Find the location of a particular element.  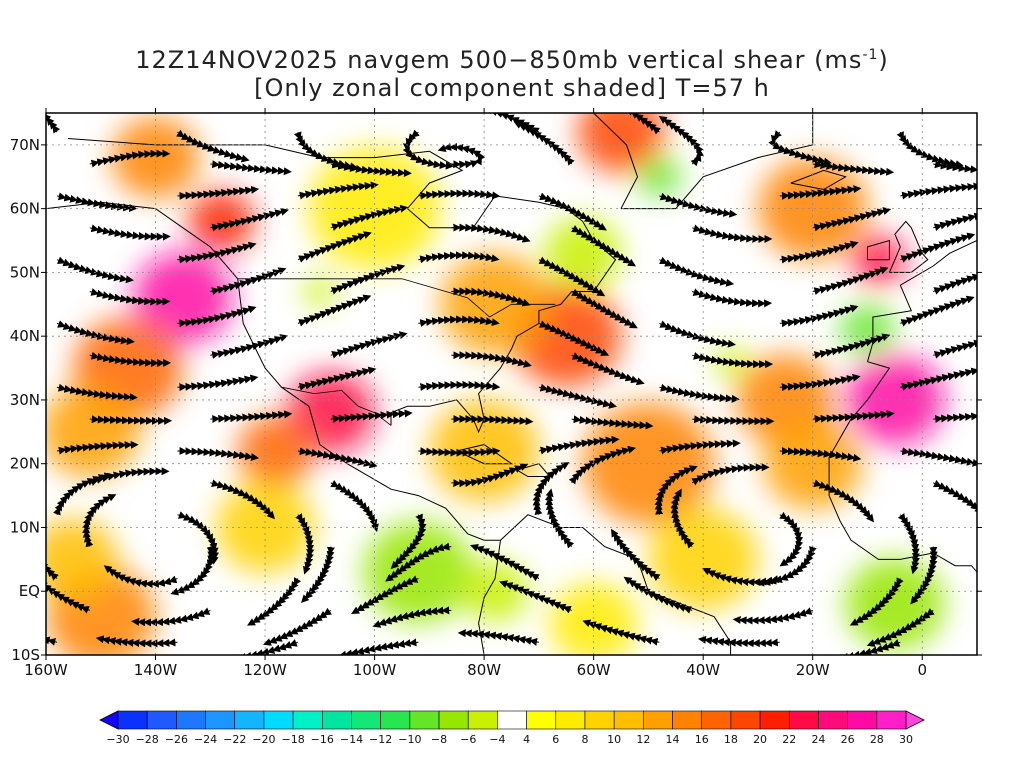

y-tick-label: 60N is located at coordinates (25, 209).